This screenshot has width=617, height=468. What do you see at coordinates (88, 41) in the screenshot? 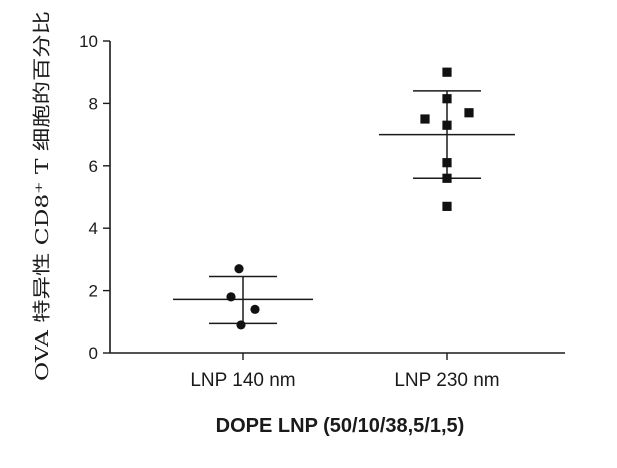
I see `y-tick-label: 10` at bounding box center [88, 41].